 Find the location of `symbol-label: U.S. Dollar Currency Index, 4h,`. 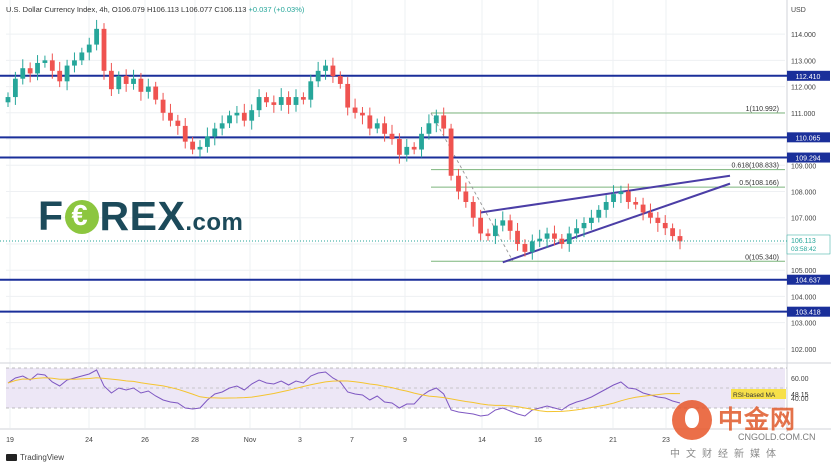

symbol-label: U.S. Dollar Currency Index, 4h, is located at coordinates (58, 9).